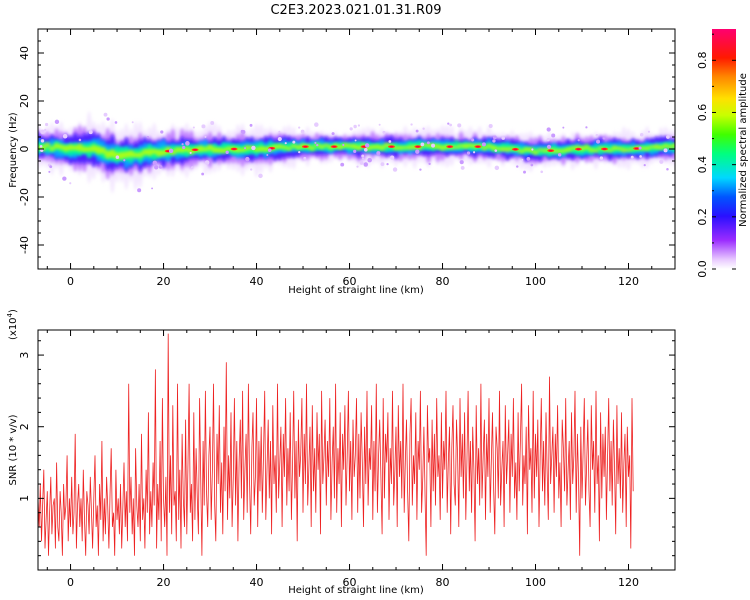 This screenshot has height=600, width=750. Describe the element at coordinates (24, 53) in the screenshot. I see `y-tick-label: 40` at that location.